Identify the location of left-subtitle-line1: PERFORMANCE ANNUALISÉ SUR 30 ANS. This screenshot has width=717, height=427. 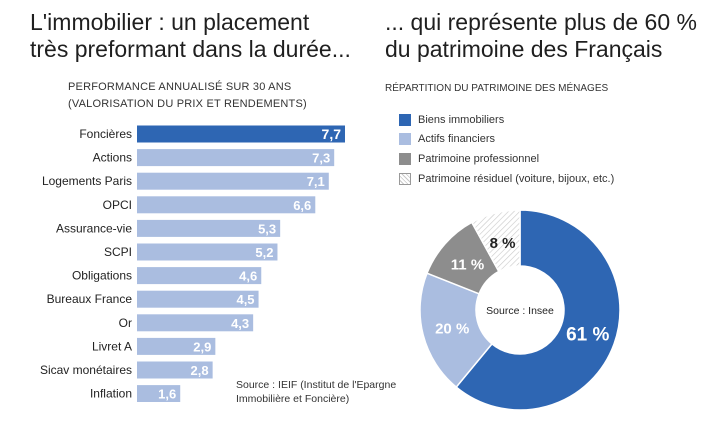
(180, 87).